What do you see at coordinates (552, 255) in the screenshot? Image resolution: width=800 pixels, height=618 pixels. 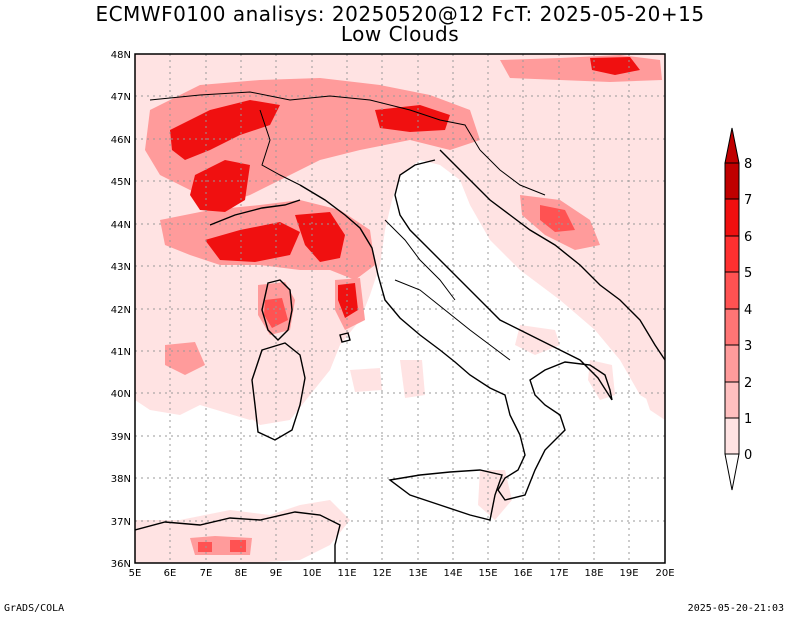 I see `coast-adriatic-east` at bounding box center [552, 255].